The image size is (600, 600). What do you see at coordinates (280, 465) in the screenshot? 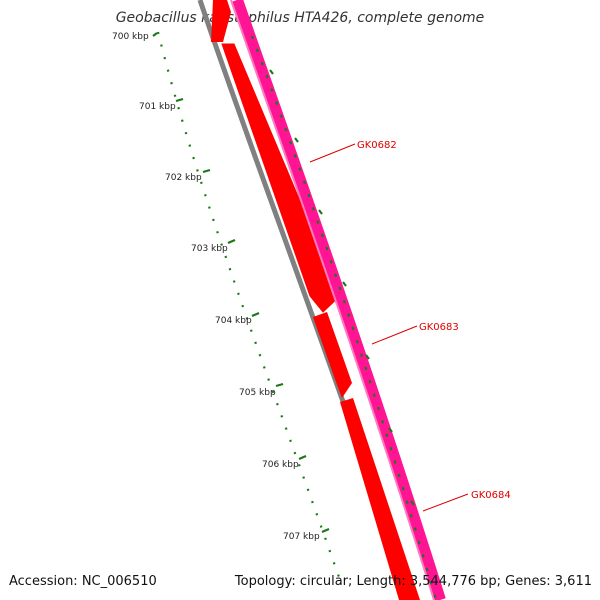
I see `tick-label: 706 kbp` at bounding box center [280, 465].